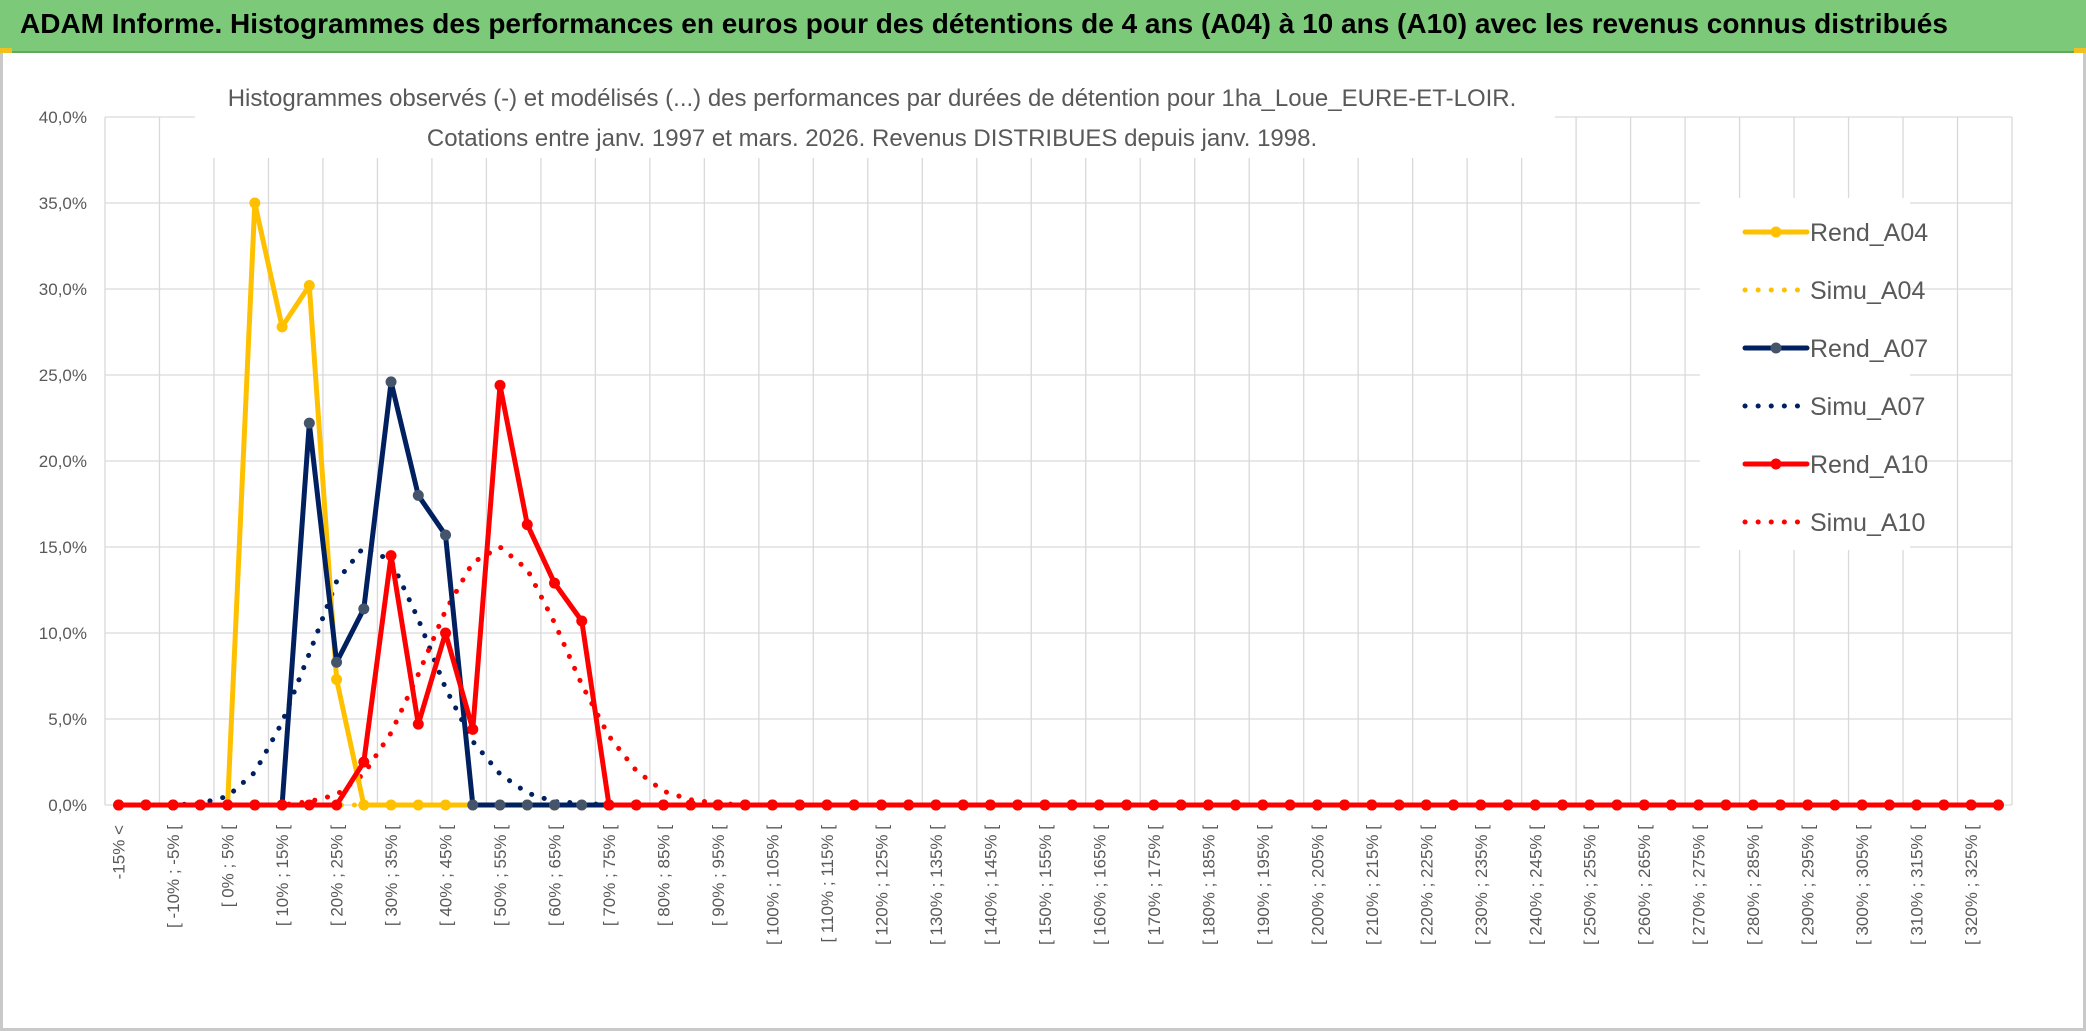  What do you see at coordinates (1753, 885) in the screenshot?
I see `x-tick-label: [ 280% ; 285% [` at bounding box center [1753, 885].